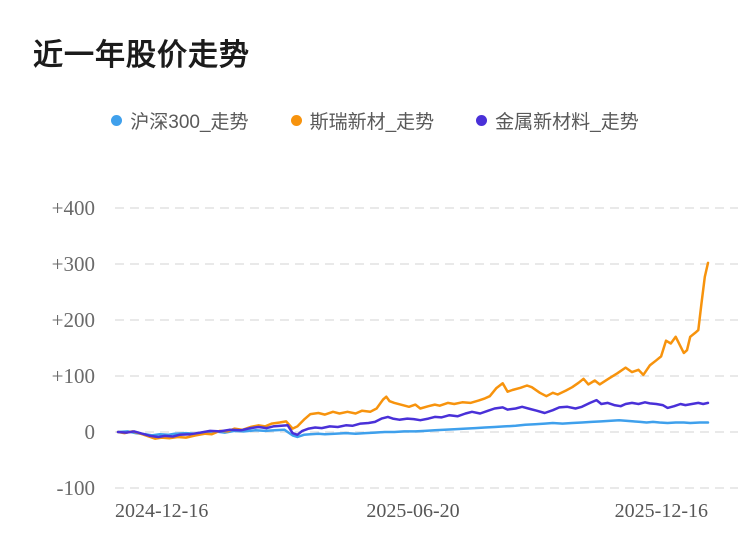 This screenshot has width=750, height=558. Describe the element at coordinates (76, 488) in the screenshot. I see `y-axis-label: -100` at that location.